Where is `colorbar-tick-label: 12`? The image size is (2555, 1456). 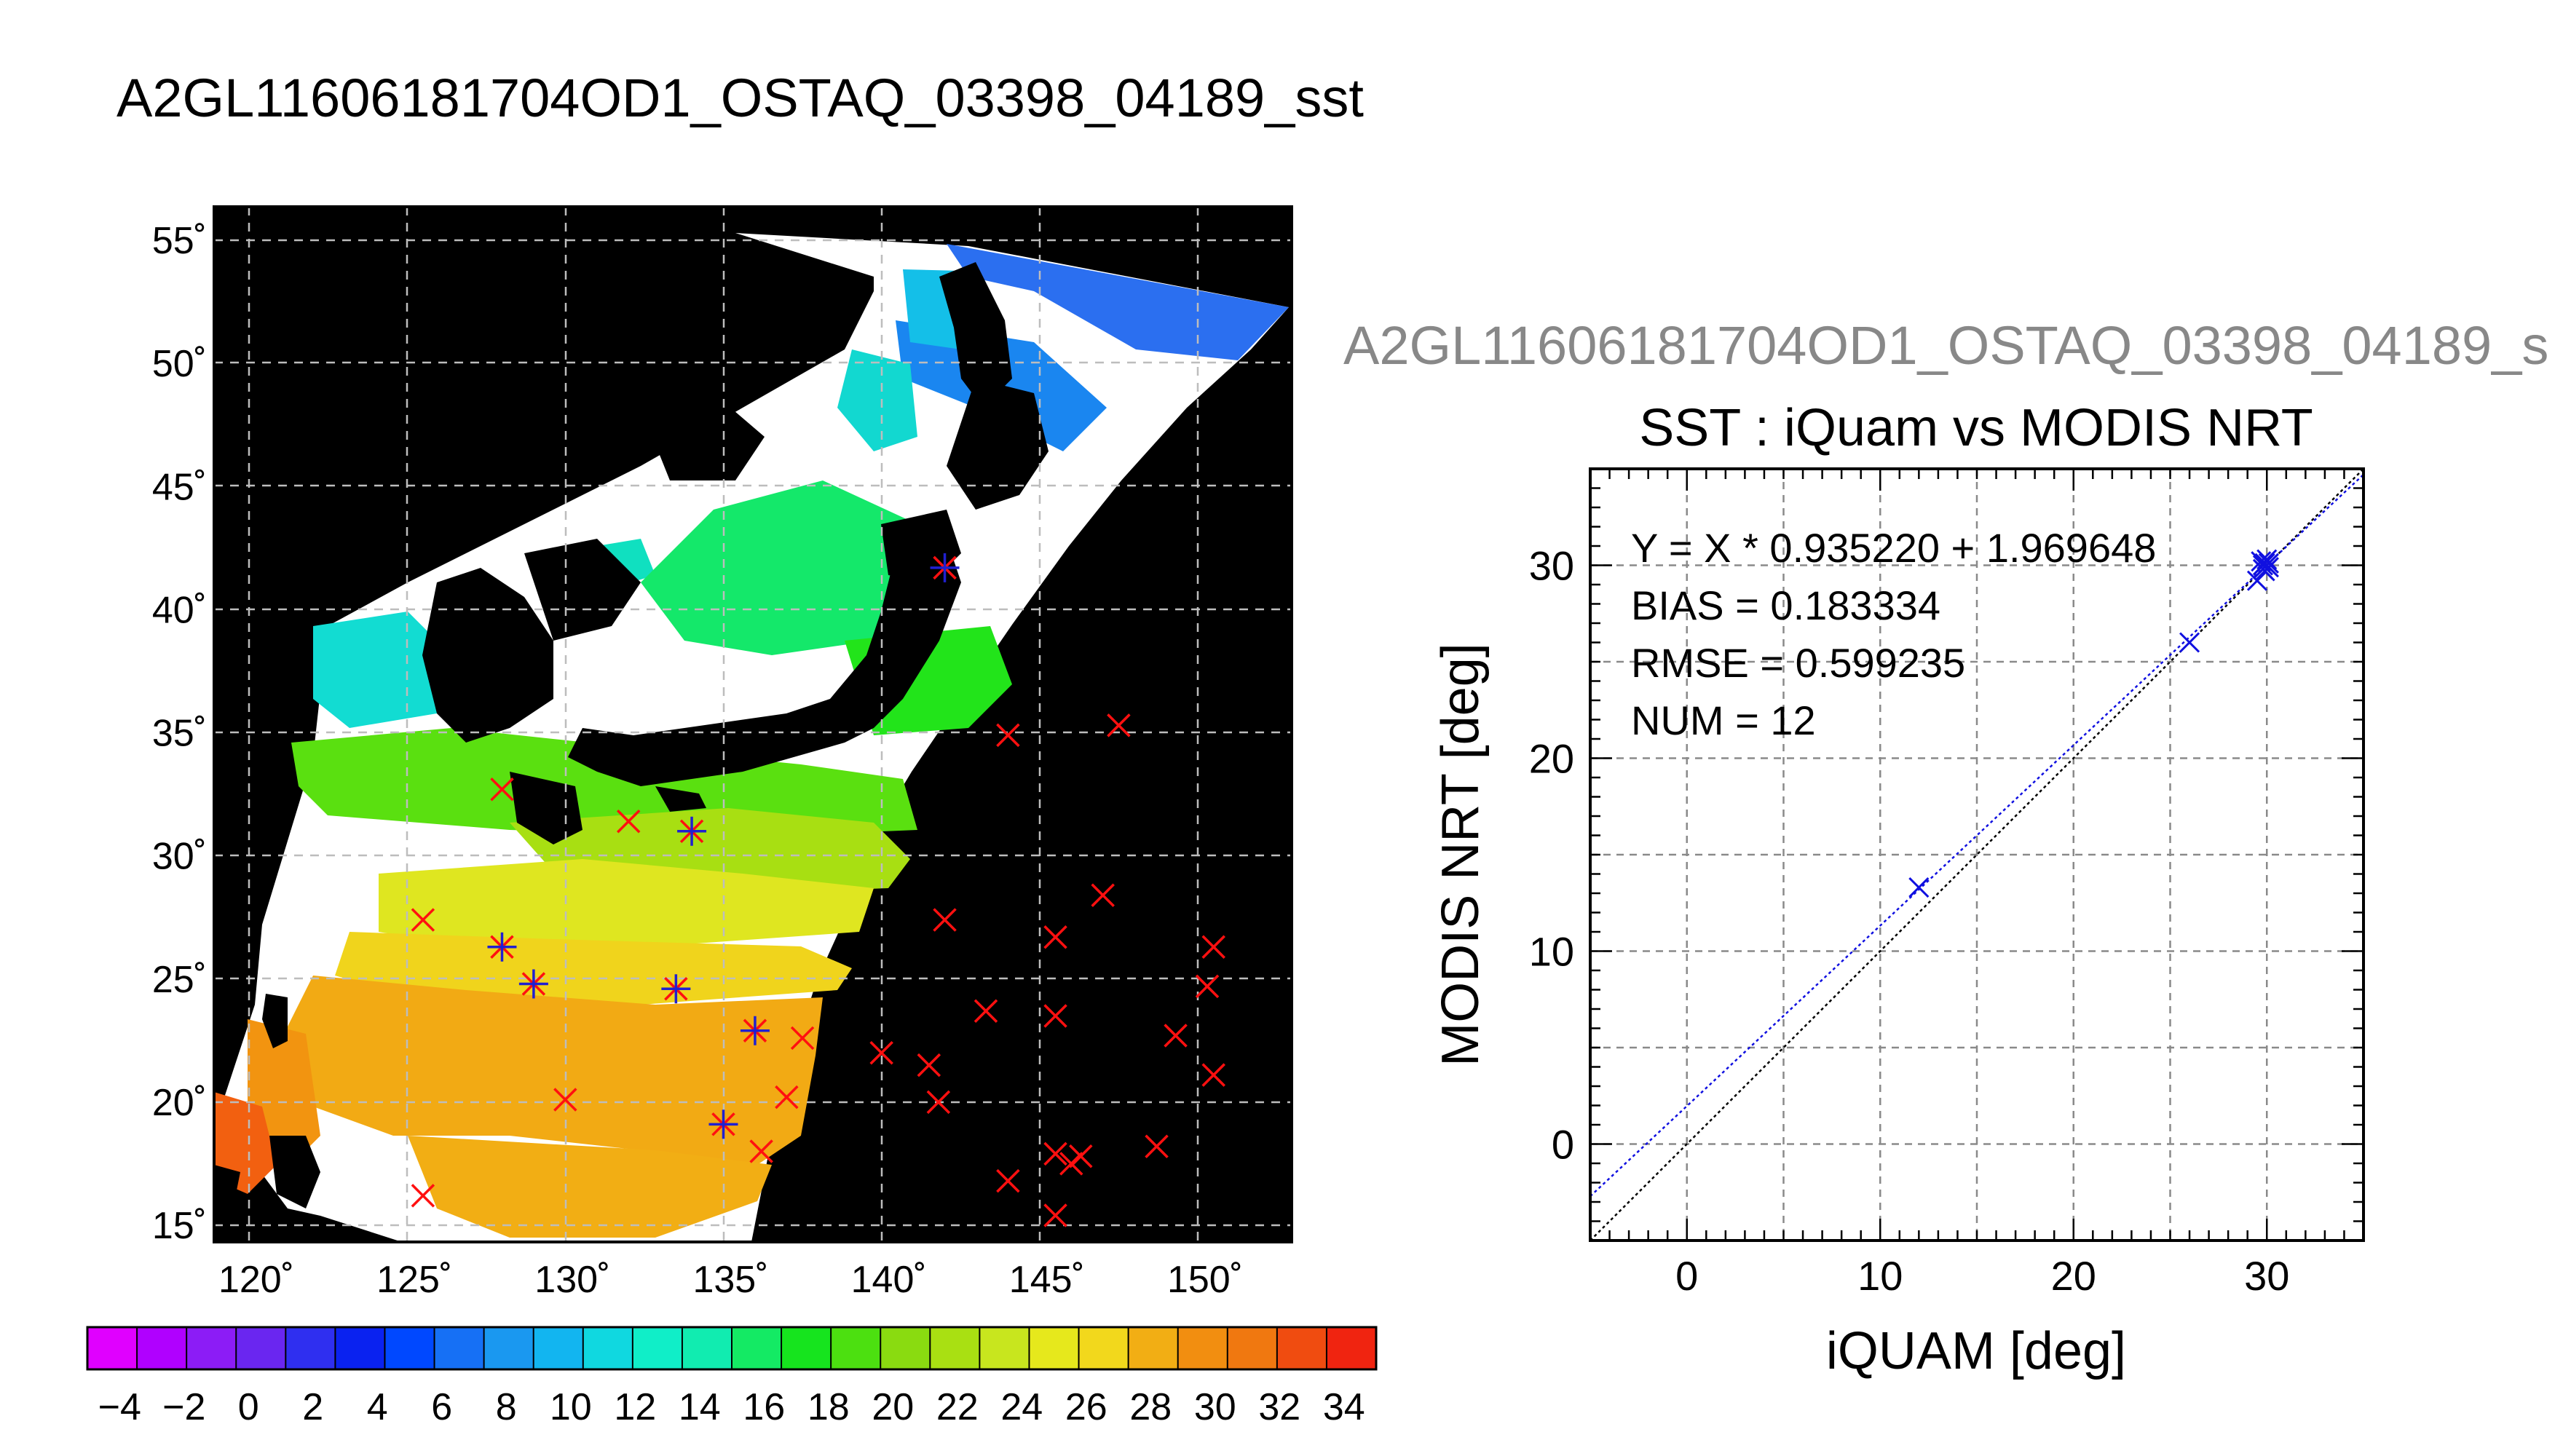 colorbar-tick-label: 12 is located at coordinates (635, 1407).